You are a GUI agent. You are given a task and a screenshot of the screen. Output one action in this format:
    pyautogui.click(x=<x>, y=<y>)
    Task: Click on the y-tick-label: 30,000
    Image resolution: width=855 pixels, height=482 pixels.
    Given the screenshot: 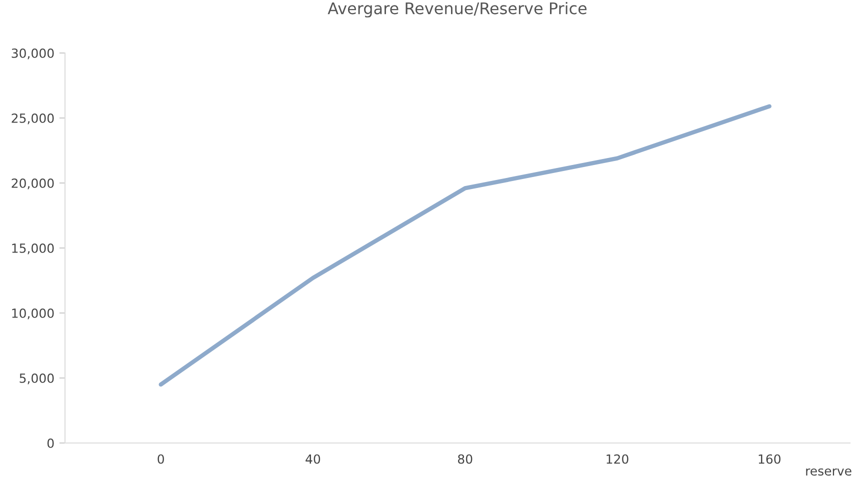 What is the action you would take?
    pyautogui.click(x=33, y=54)
    